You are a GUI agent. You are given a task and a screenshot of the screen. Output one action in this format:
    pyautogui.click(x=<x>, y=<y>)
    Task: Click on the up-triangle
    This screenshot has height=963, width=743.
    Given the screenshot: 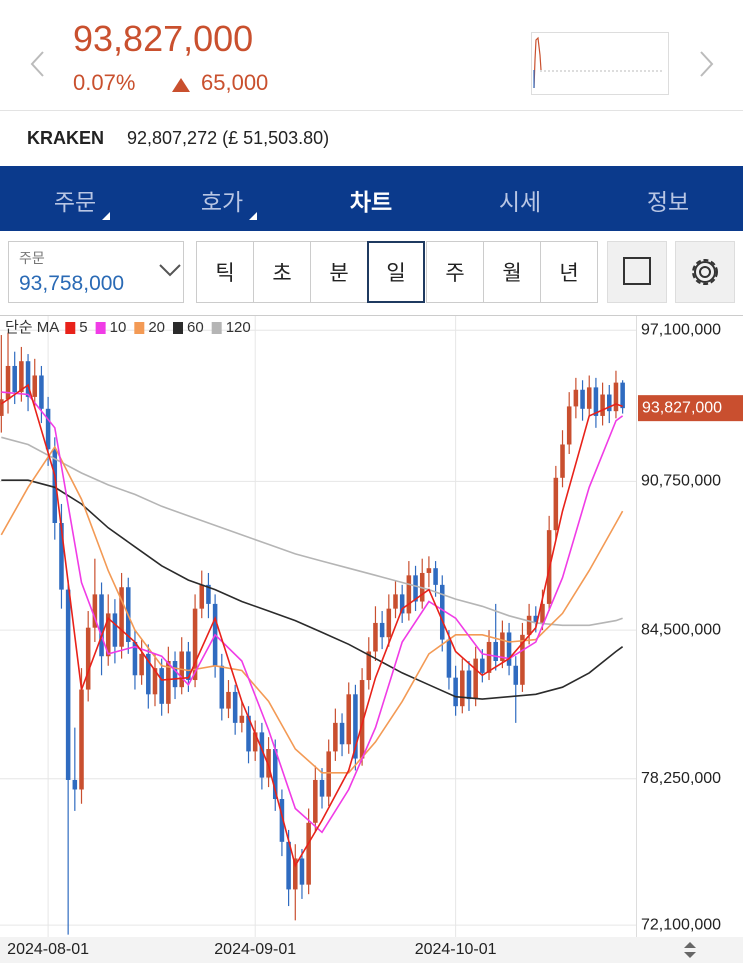 What is the action you would take?
    pyautogui.click(x=181, y=85)
    